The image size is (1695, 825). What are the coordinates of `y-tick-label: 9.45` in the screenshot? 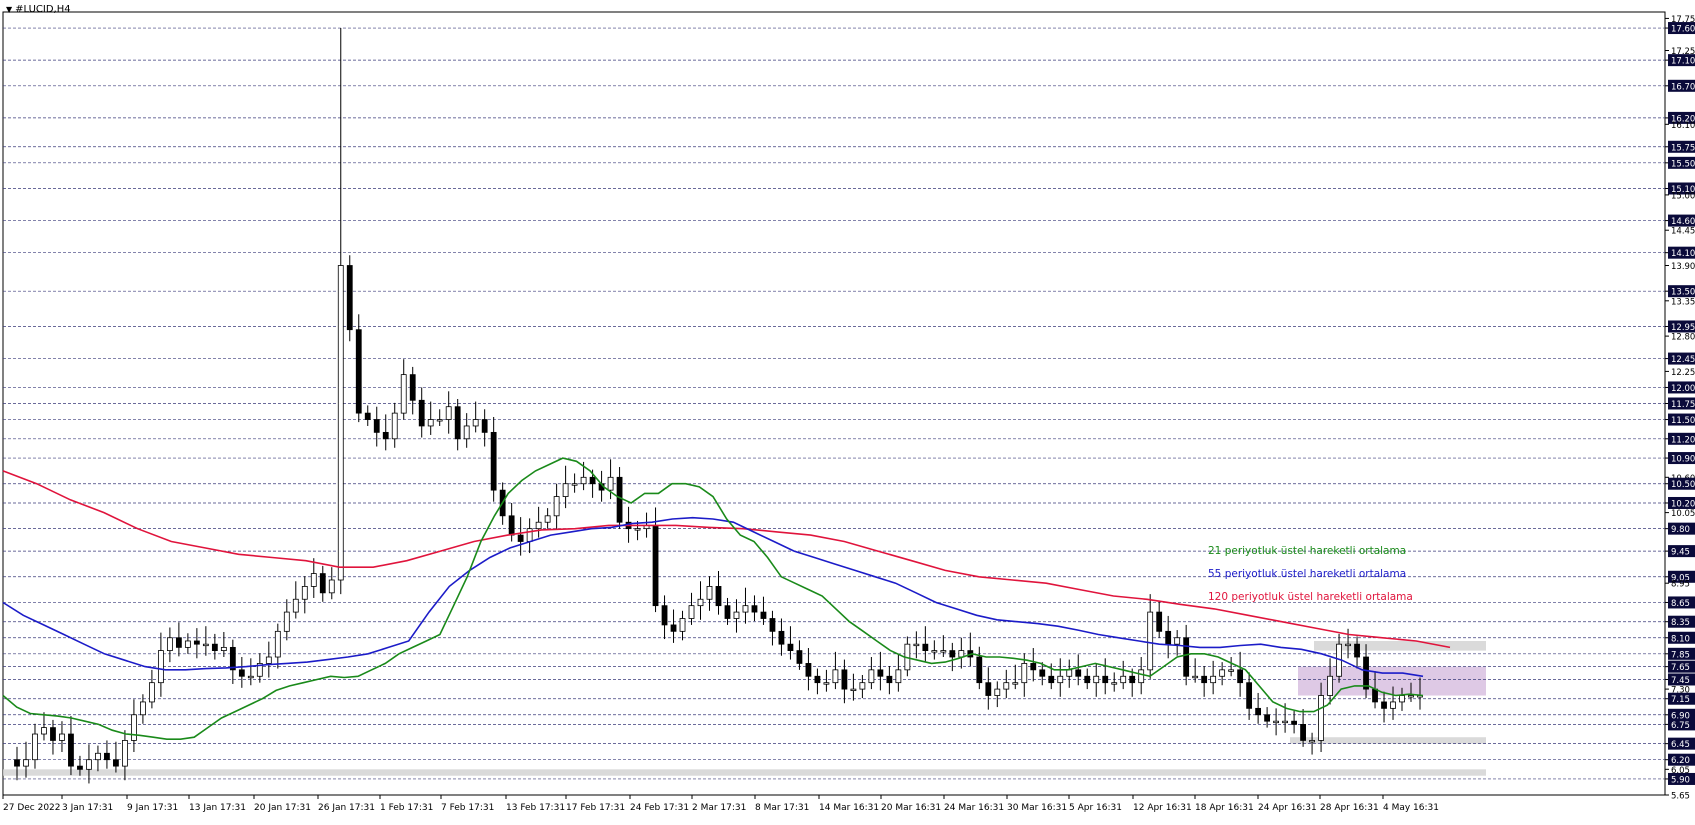 It's located at (1680, 553).